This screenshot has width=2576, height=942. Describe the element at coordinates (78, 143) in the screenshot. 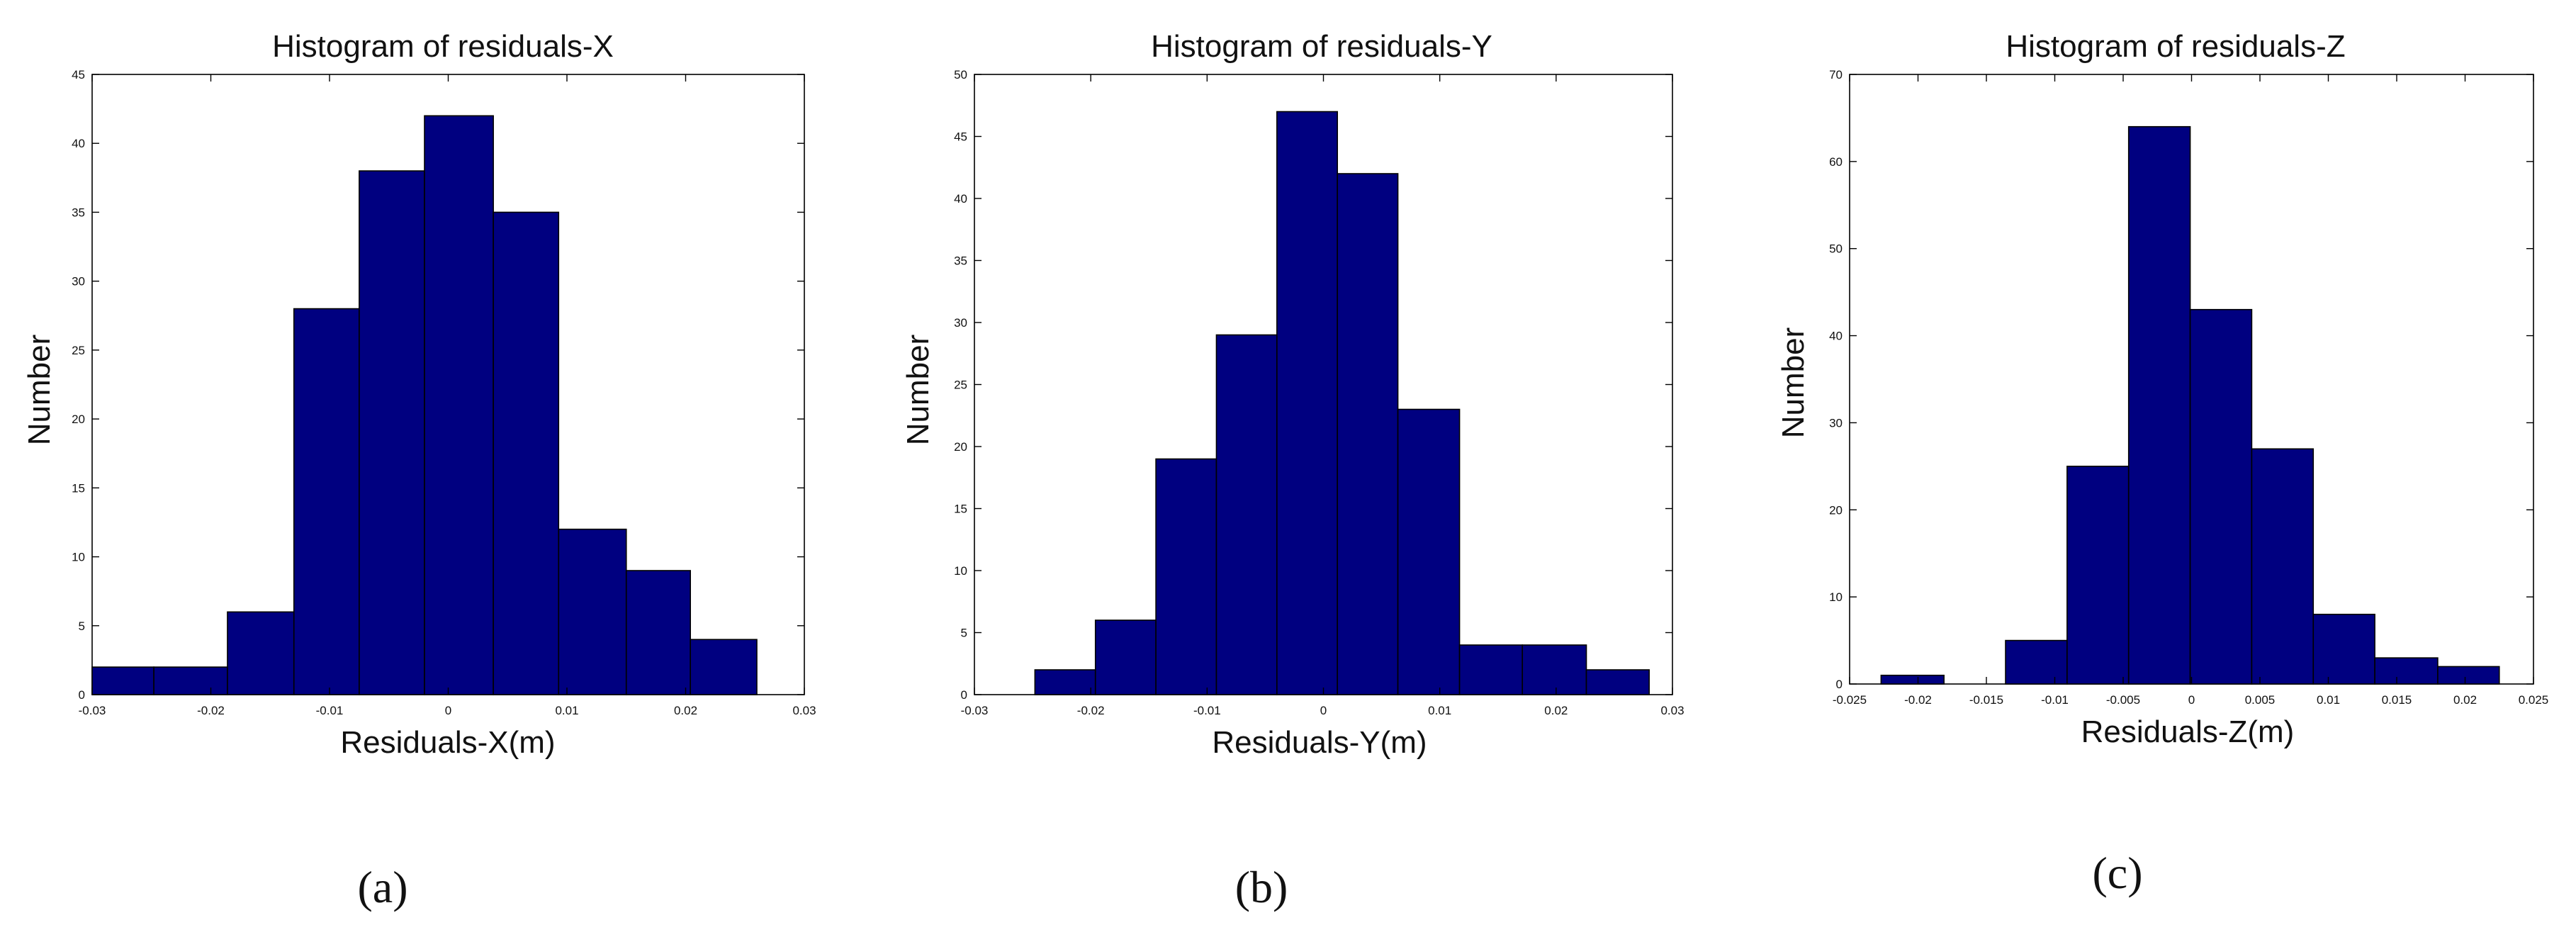

I see `panel-a-ytick-label-8: 40` at that location.